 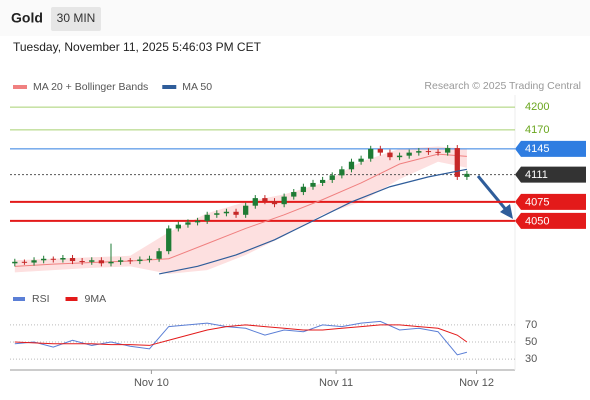 I want to click on level-label: 4050, so click(x=537, y=221).